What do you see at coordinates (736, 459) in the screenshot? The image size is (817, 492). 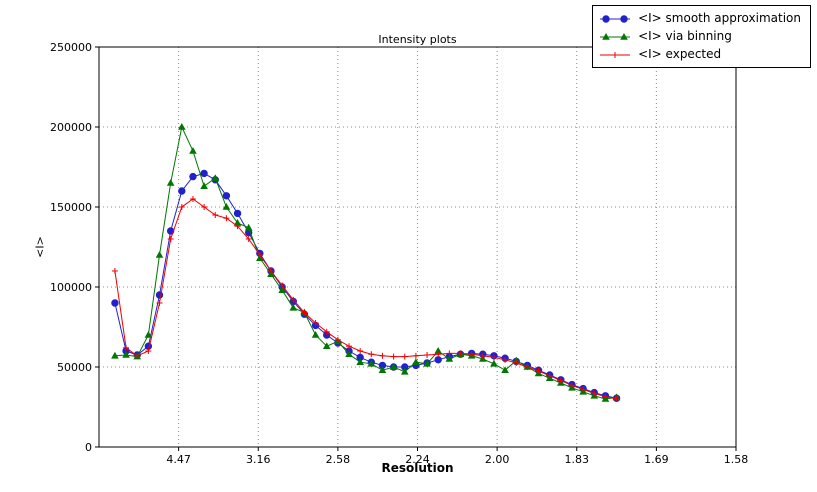 I see `x-tick-label: 1.58` at bounding box center [736, 459].